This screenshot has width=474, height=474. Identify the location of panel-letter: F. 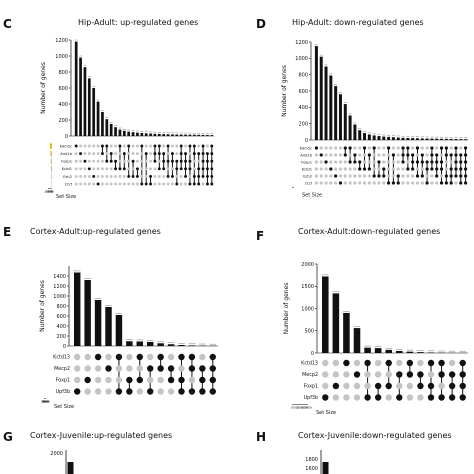
(260, 236).